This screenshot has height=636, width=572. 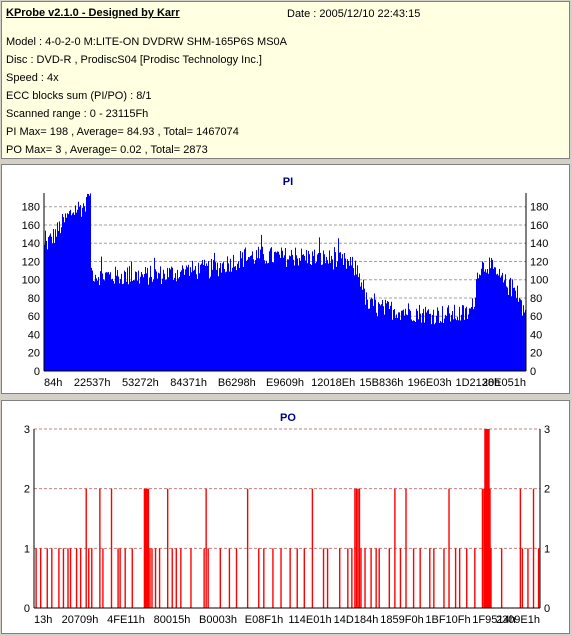 What do you see at coordinates (126, 620) in the screenshot?
I see `po-xtick-label: 4FE11h` at bounding box center [126, 620].